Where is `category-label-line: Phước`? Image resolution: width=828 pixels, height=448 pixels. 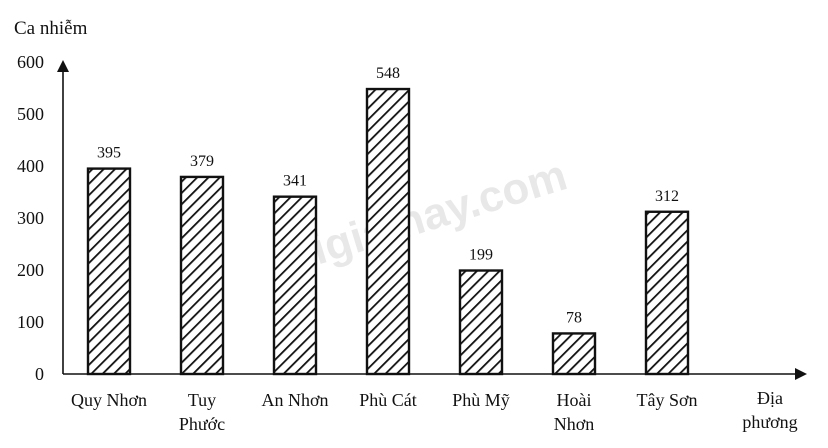 category-label-line: Phước is located at coordinates (202, 424).